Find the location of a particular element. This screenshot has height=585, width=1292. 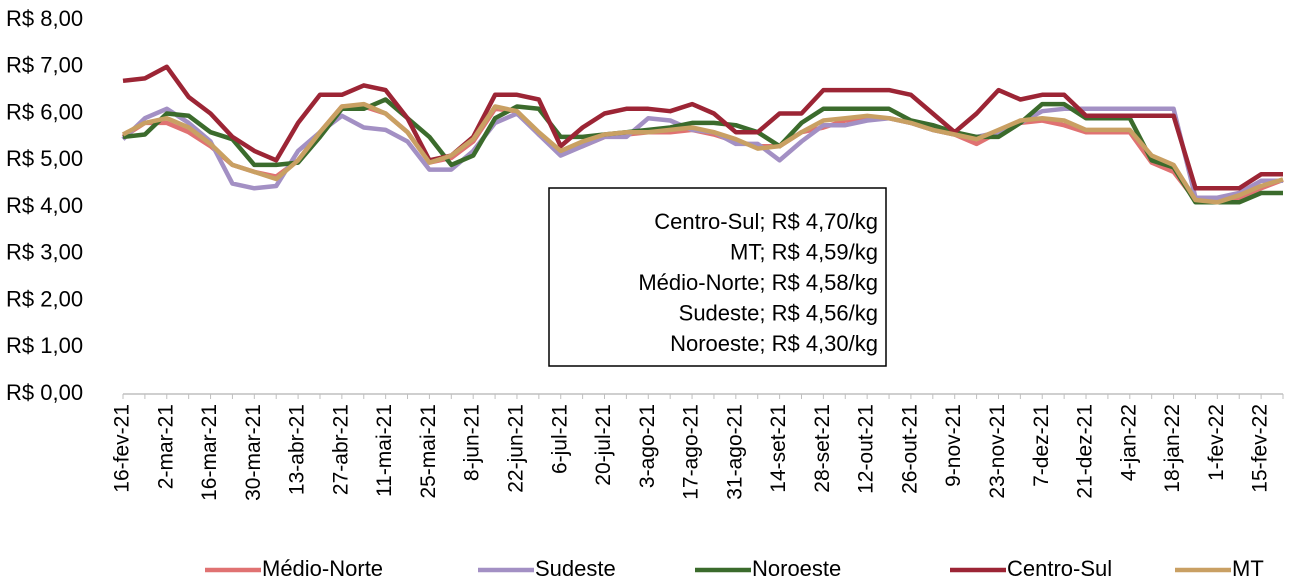

x-tick-label: 8-jun-21 is located at coordinates (472, 442).